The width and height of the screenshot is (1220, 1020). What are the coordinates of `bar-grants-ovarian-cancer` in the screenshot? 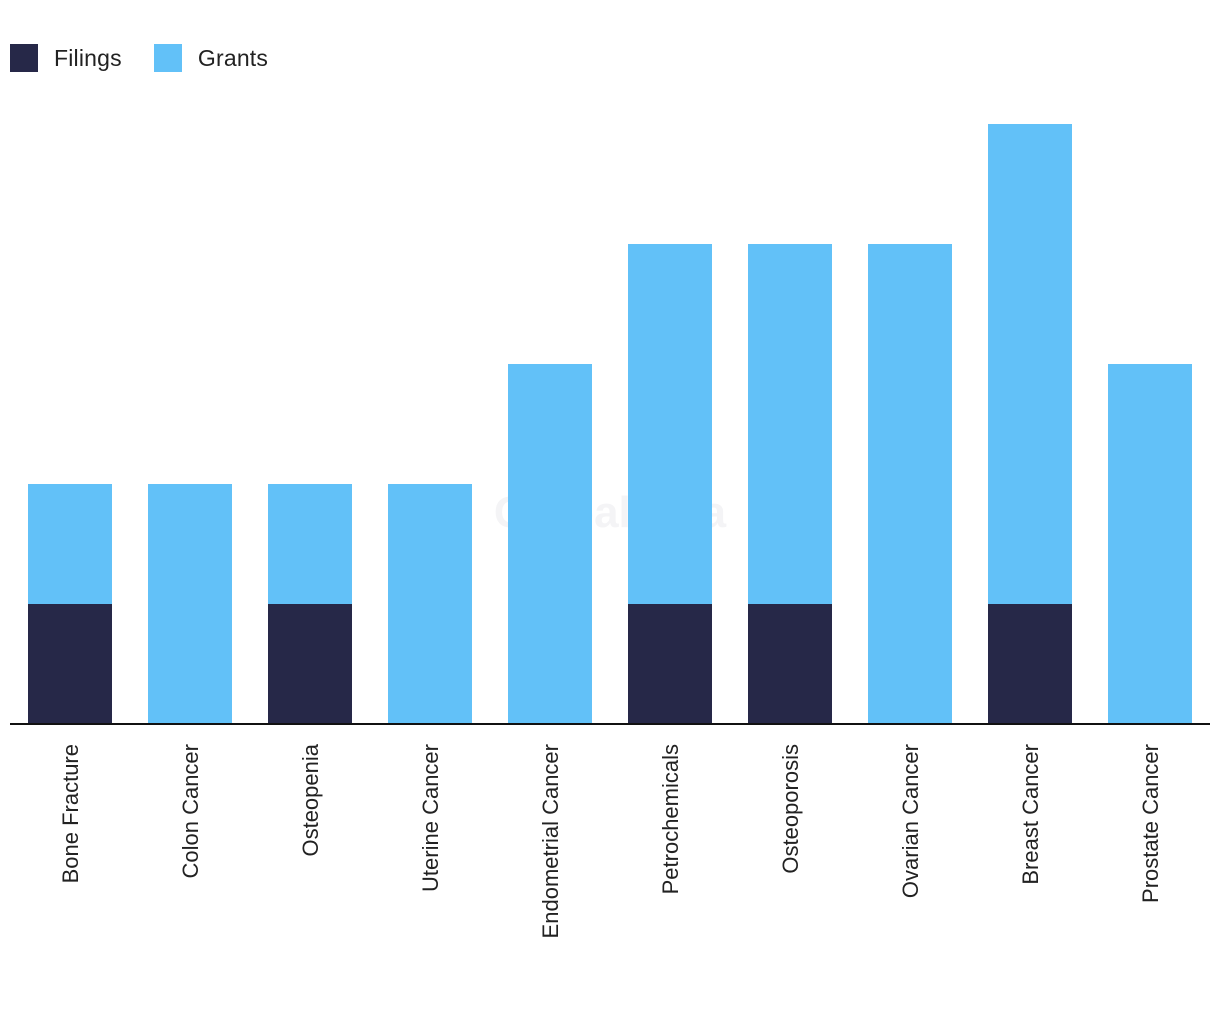 It's located at (910, 484).